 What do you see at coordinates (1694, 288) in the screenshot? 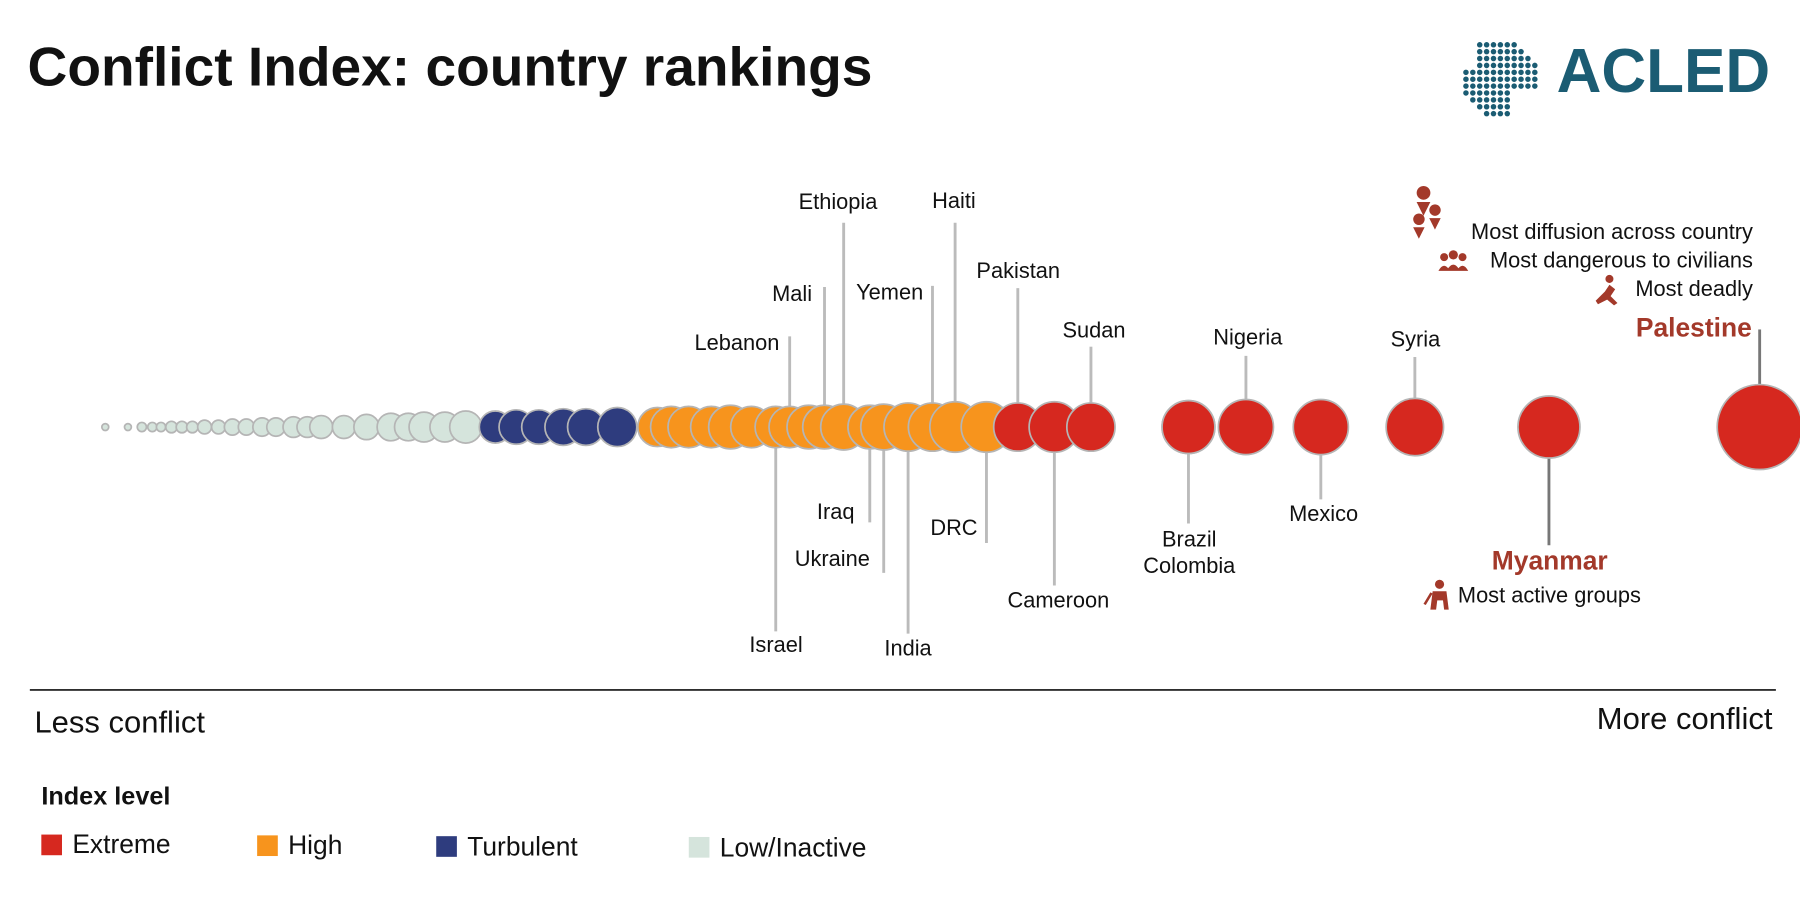
I see `annotation: Most deadly` at bounding box center [1694, 288].